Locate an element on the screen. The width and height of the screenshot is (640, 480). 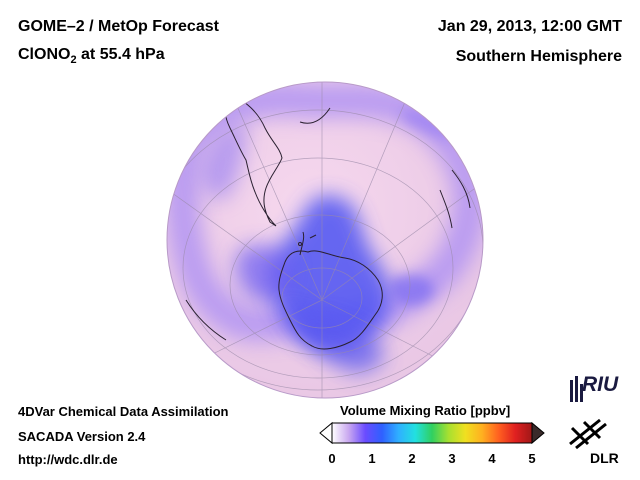
map-subtitle: ClONO2 at 55.4 hPa is located at coordinates (91, 56).